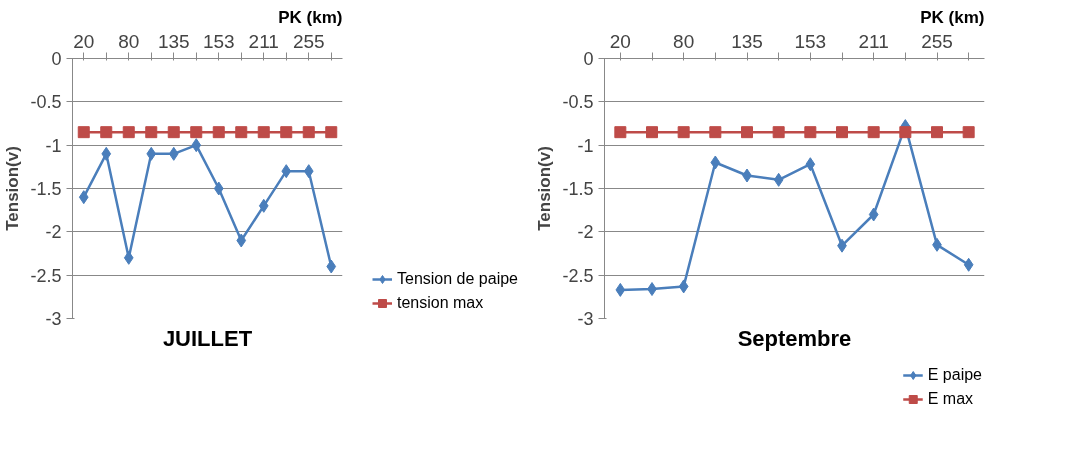 The height and width of the screenshot is (455, 1085). Describe the element at coordinates (440, 303) in the screenshot. I see `legend-label: tension max` at that location.